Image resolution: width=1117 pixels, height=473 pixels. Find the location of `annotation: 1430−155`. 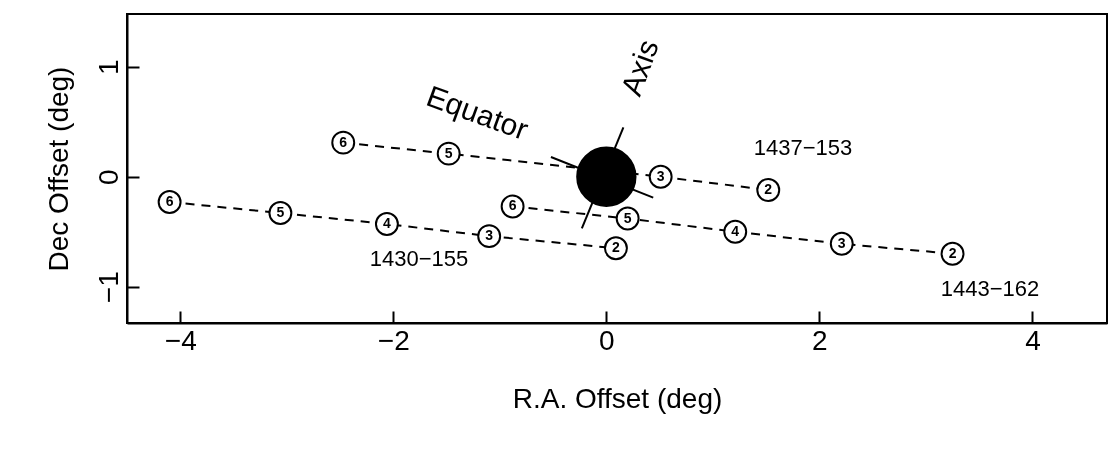

annotation: 1430−155 is located at coordinates (419, 258).